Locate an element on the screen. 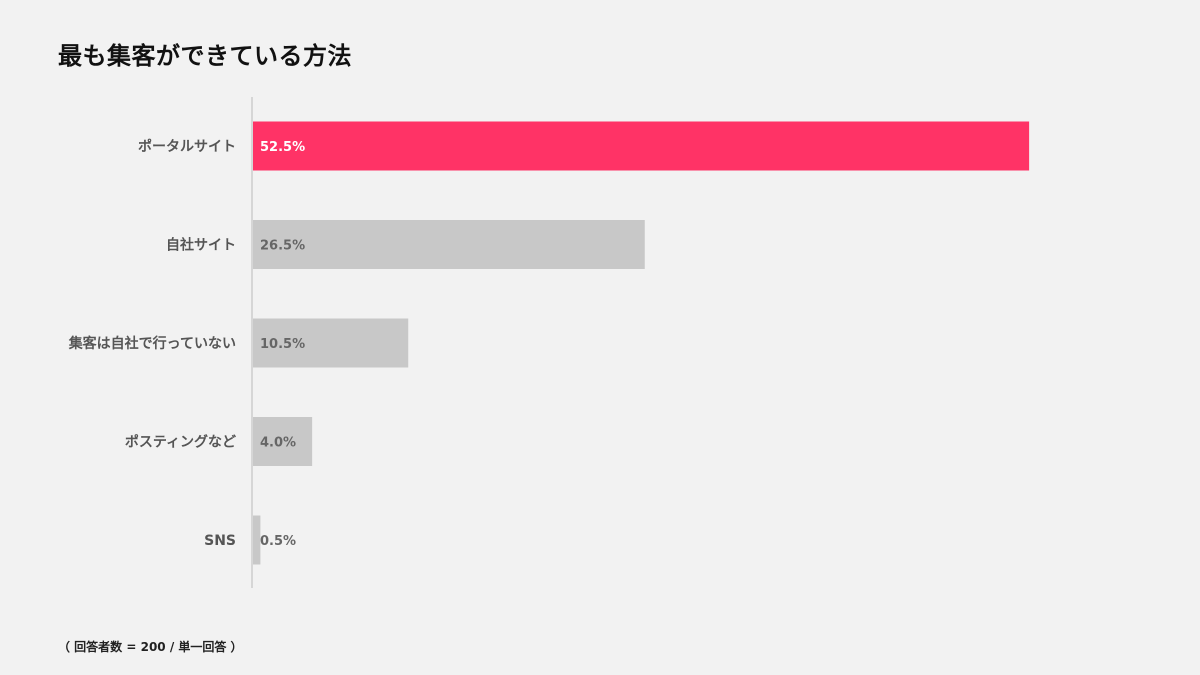 The image size is (1200, 675). category-label: 集客は自社で行っていない is located at coordinates (152, 343).